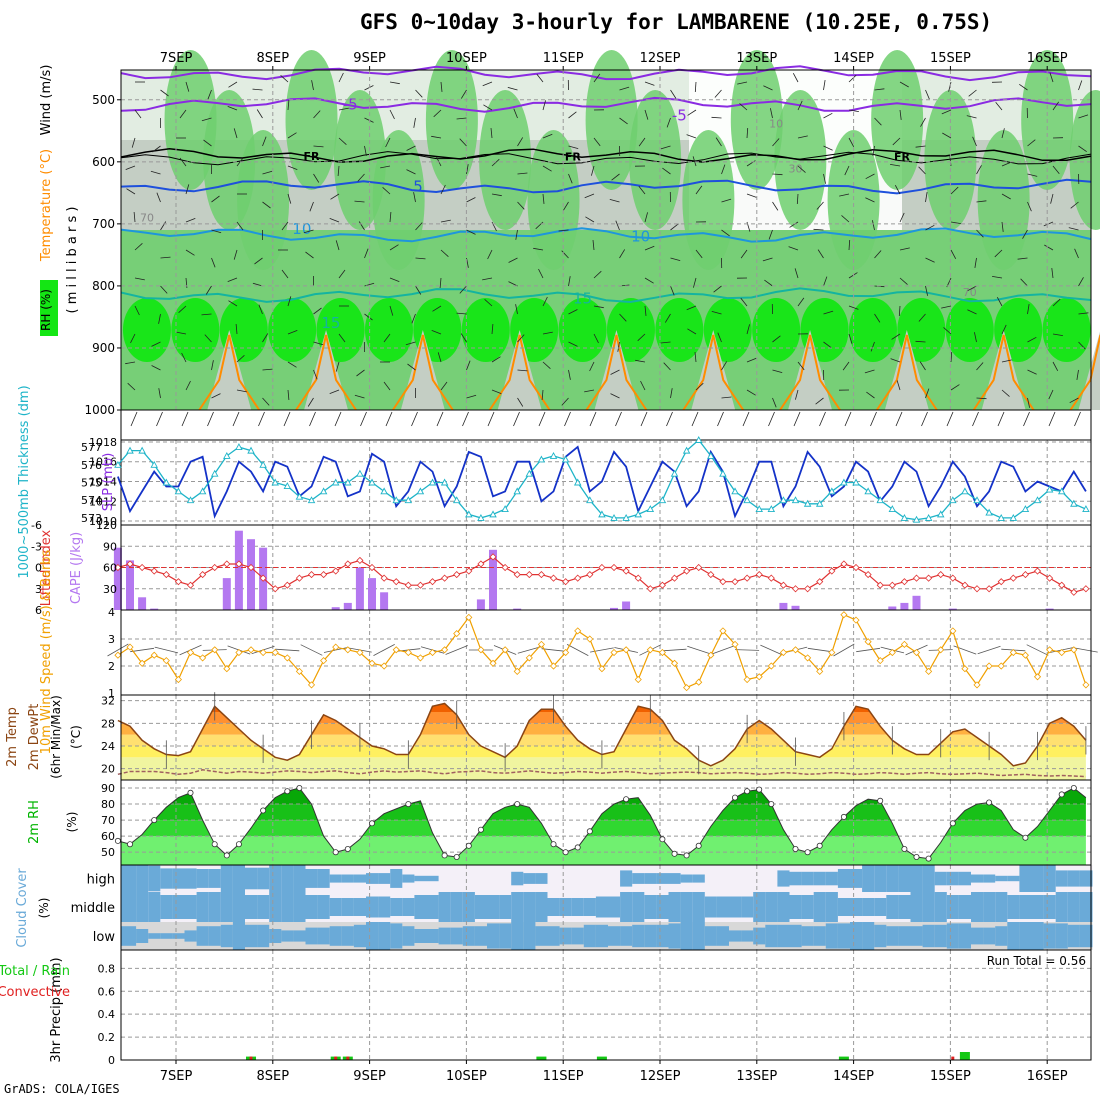  What do you see at coordinates (606, 425) in the screenshot?
I see `wind-strip-background` at bounding box center [606, 425].